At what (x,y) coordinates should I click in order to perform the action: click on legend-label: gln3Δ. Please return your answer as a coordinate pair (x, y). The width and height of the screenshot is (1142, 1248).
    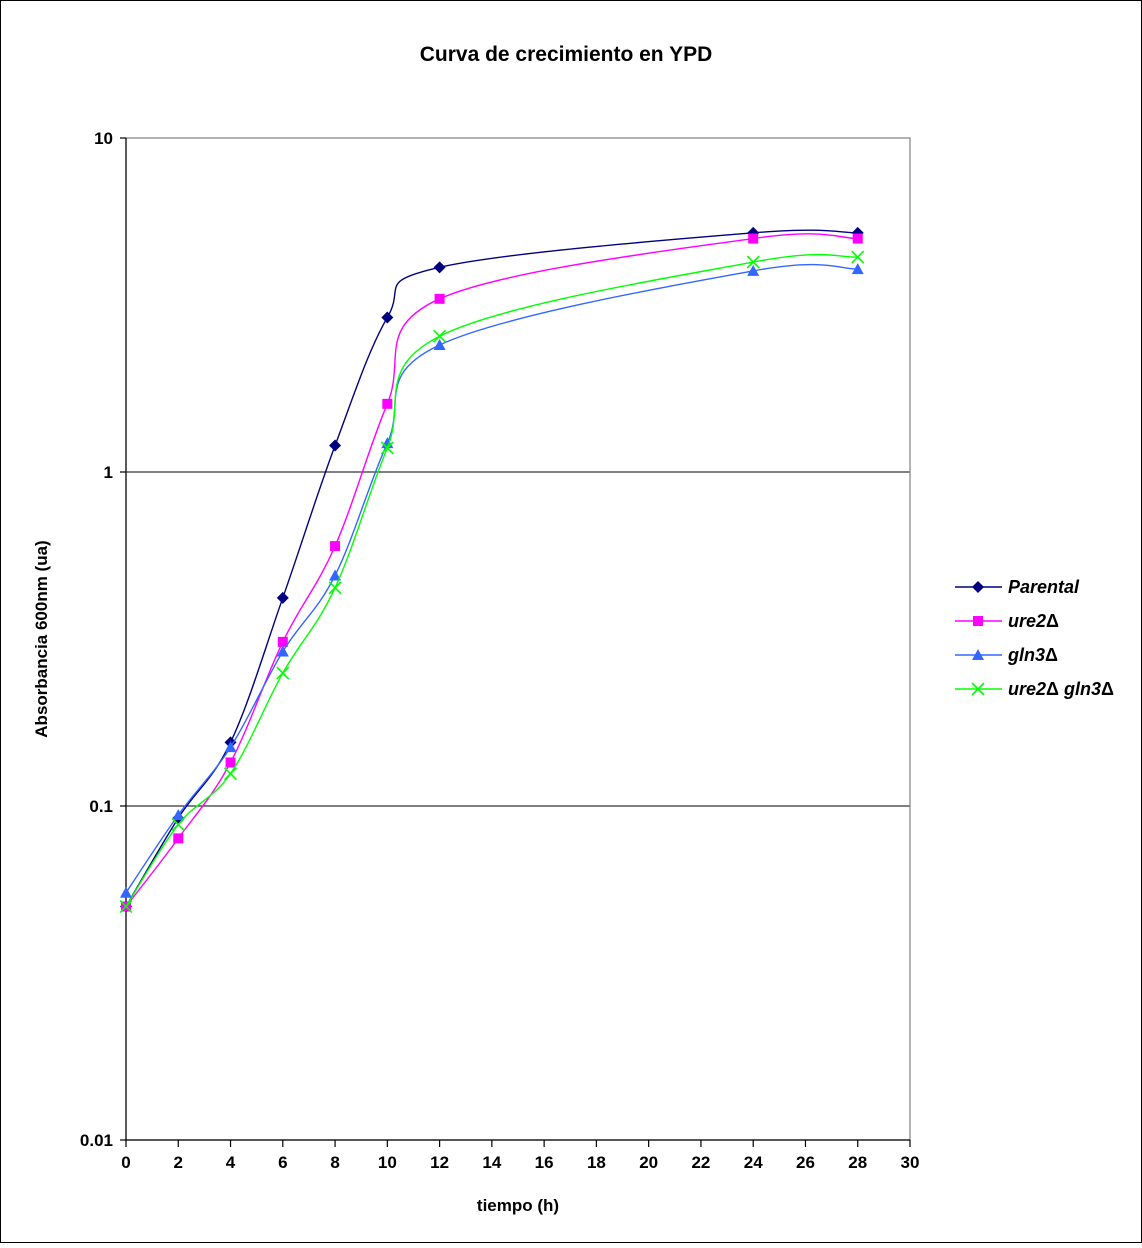
    Looking at the image, I should click on (1032, 655).